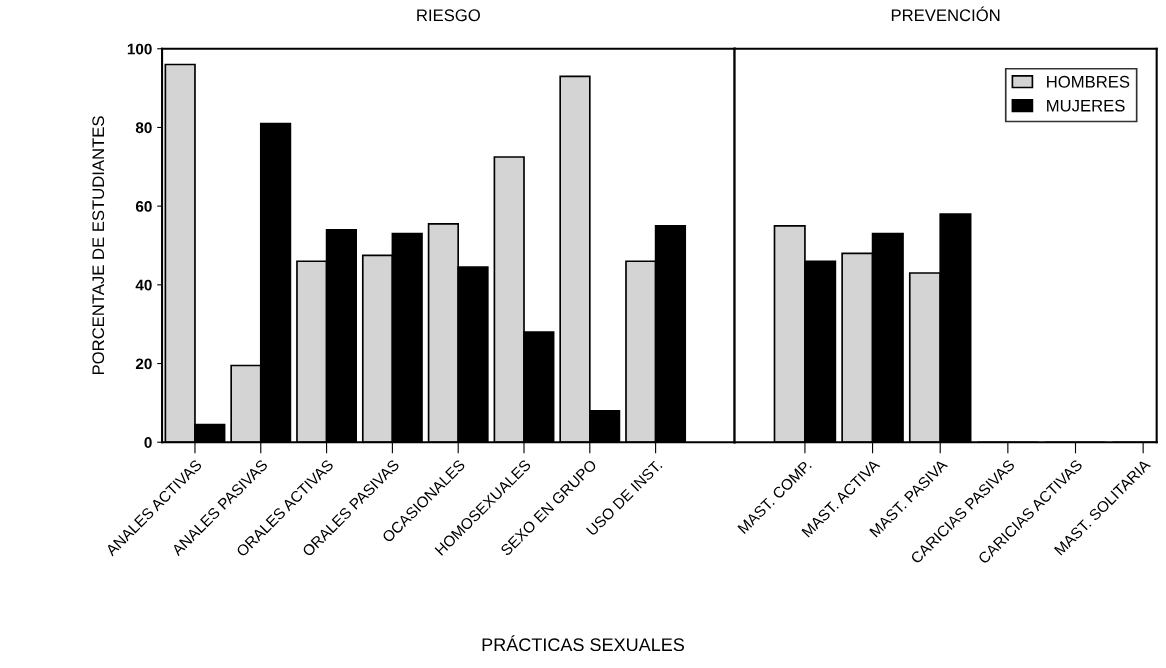 This screenshot has height=668, width=1166. Describe the element at coordinates (143, 364) in the screenshot. I see `y-tick-label: 20` at that location.